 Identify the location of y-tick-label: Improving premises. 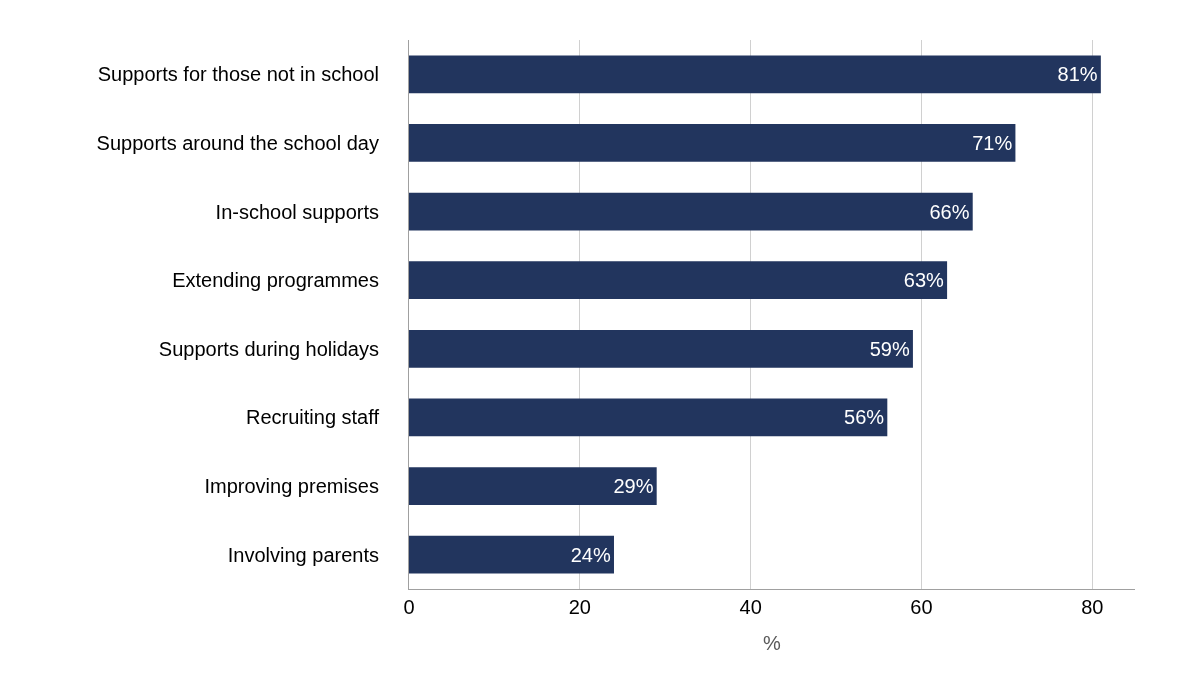
(291, 486).